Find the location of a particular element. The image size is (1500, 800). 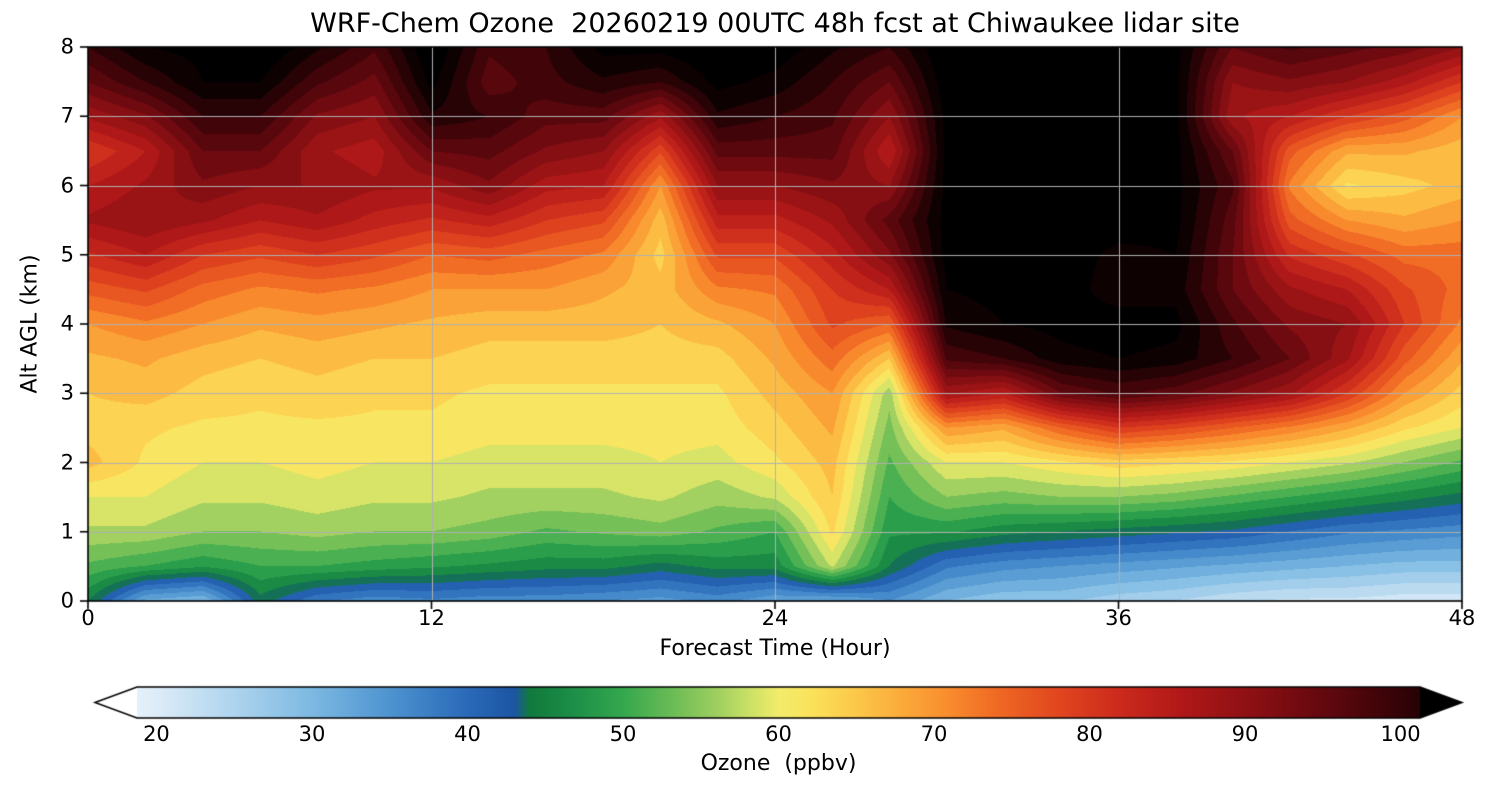

y-tick-label: 2 is located at coordinates (67, 462).